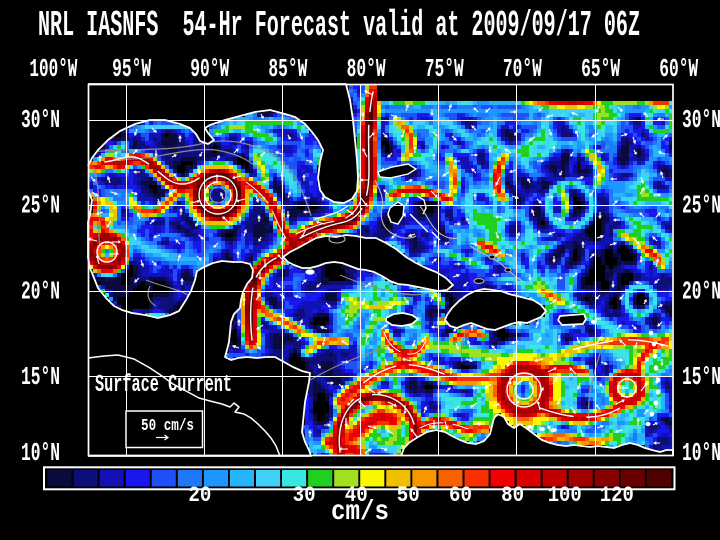 The width and height of the screenshot is (720, 540). Describe the element at coordinates (199, 495) in the screenshot. I see `svg-text: 20` at that location.